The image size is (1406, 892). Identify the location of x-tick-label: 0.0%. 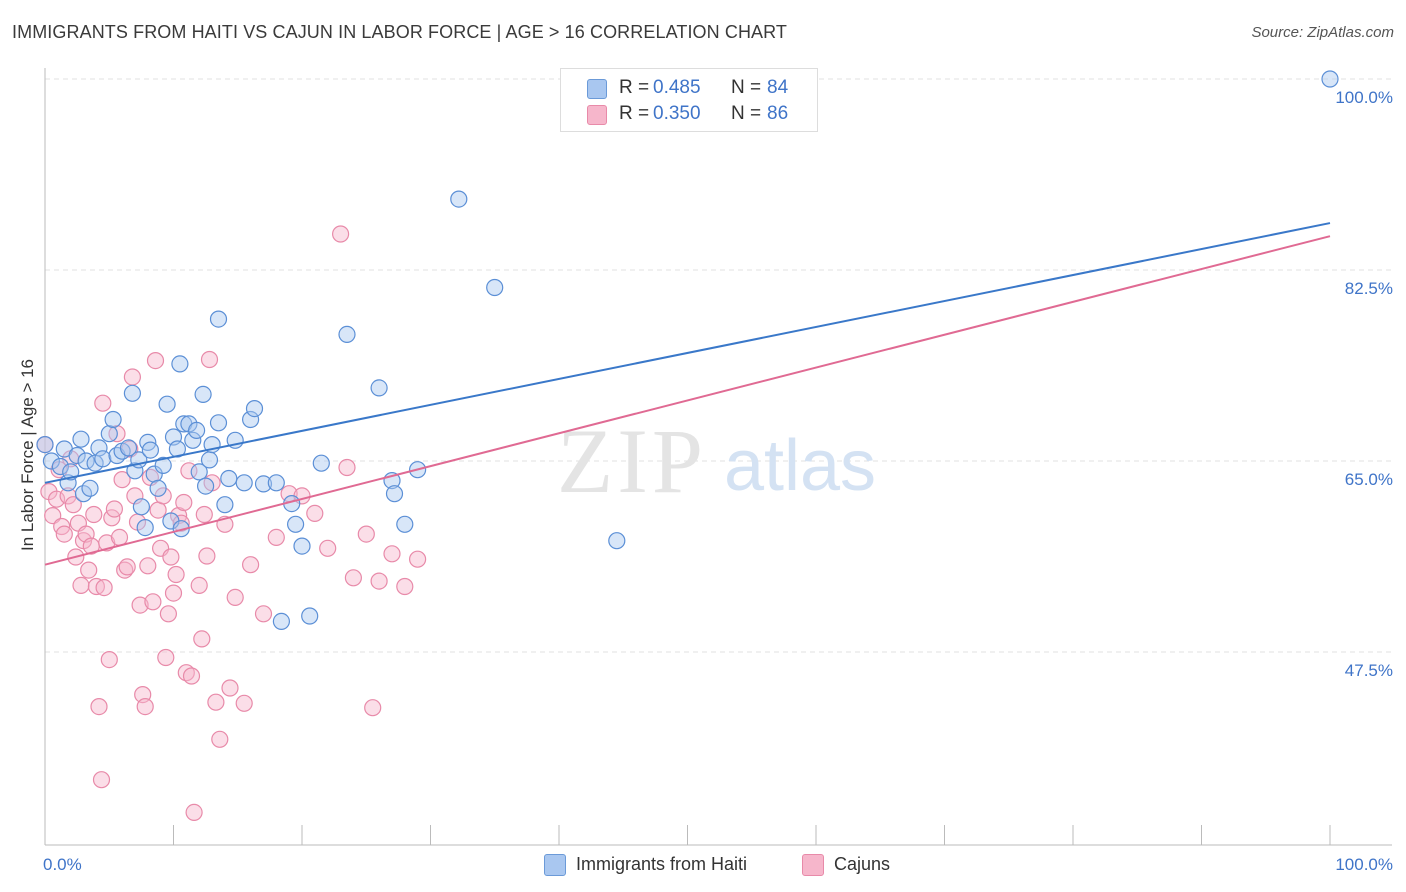
(62, 864).